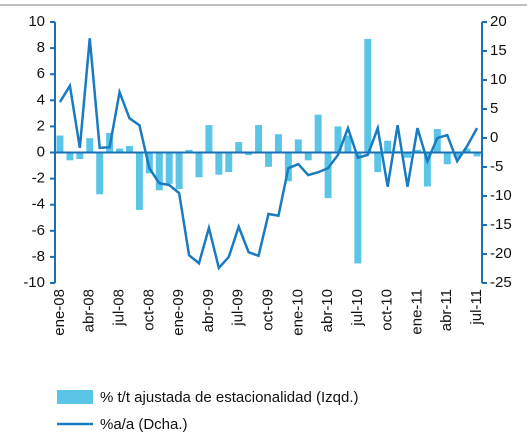 The image size is (527, 438). What do you see at coordinates (41, 99) in the screenshot?
I see `y-tick-label: 4` at bounding box center [41, 99].